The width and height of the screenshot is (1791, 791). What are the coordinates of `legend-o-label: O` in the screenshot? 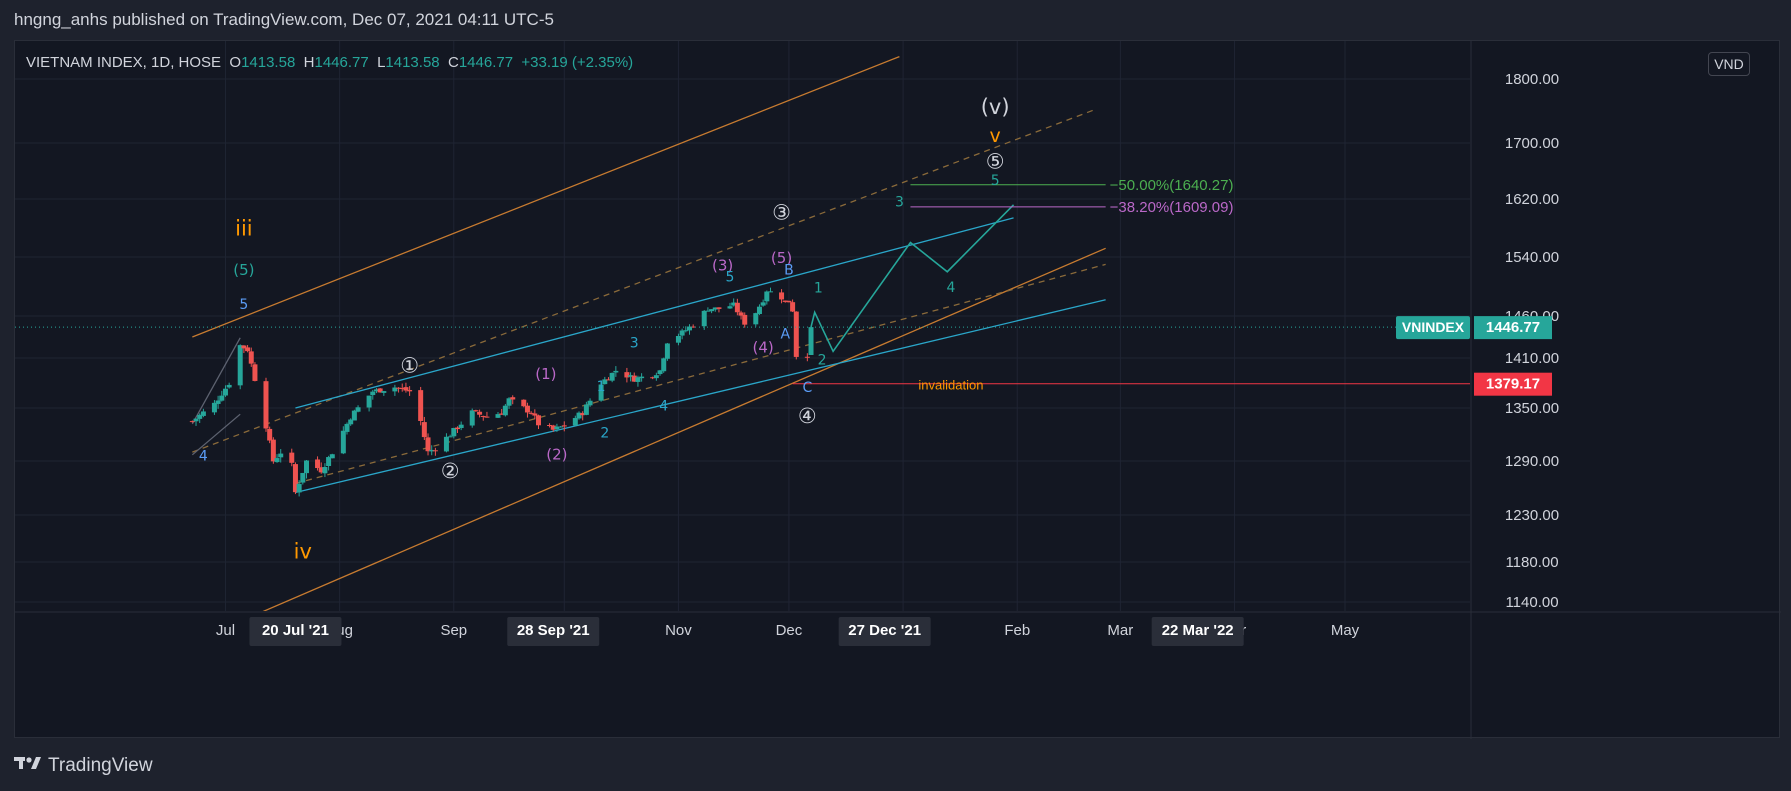 It's located at (235, 62).